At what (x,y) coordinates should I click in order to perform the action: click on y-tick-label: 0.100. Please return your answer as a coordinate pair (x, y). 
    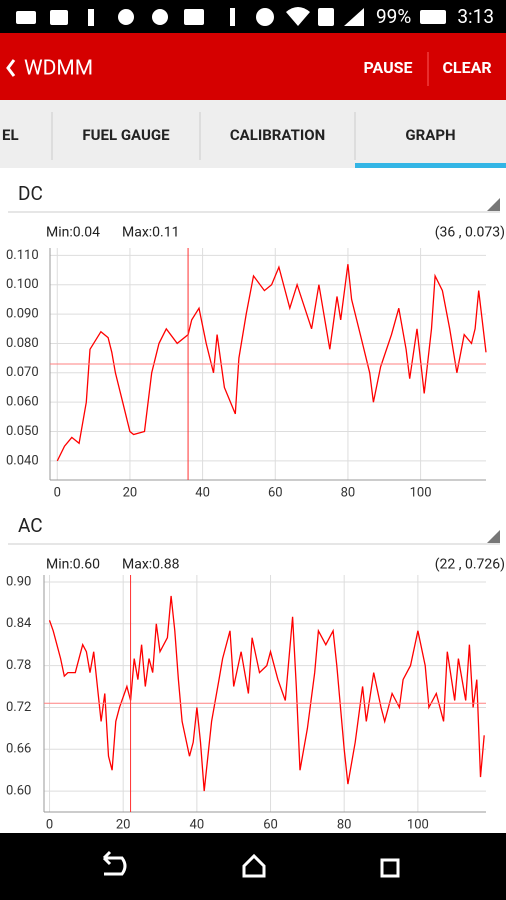
    Looking at the image, I should click on (22, 284).